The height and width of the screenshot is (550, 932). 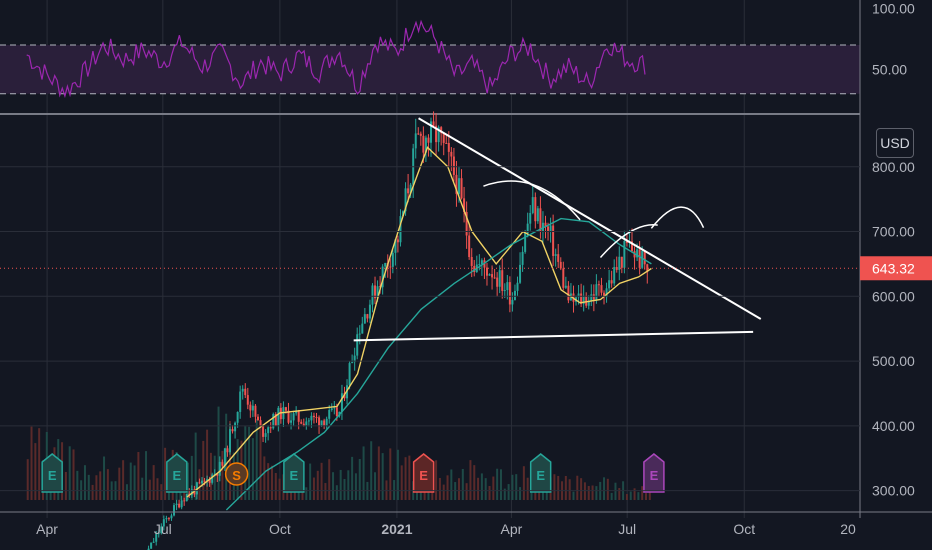 I want to click on trendline-support, so click(x=553, y=336).